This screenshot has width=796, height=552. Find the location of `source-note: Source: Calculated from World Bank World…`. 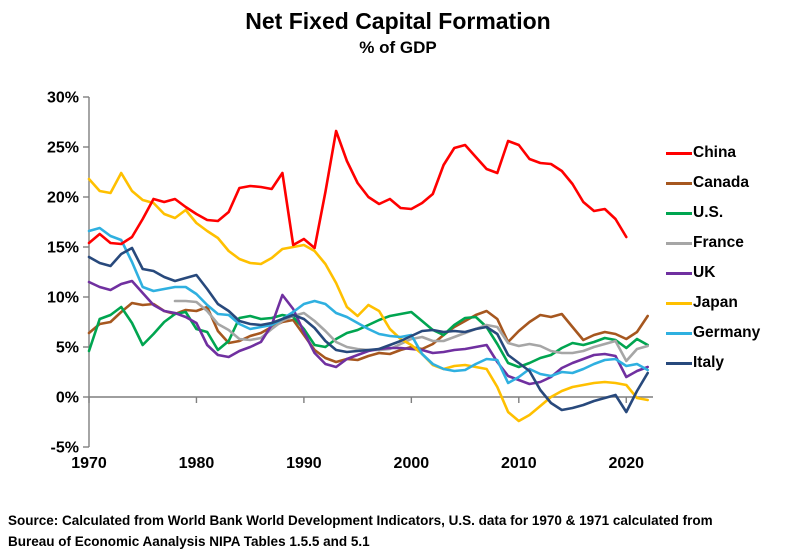

source-note: Source: Calculated from World Bank World… is located at coordinates (398, 531).